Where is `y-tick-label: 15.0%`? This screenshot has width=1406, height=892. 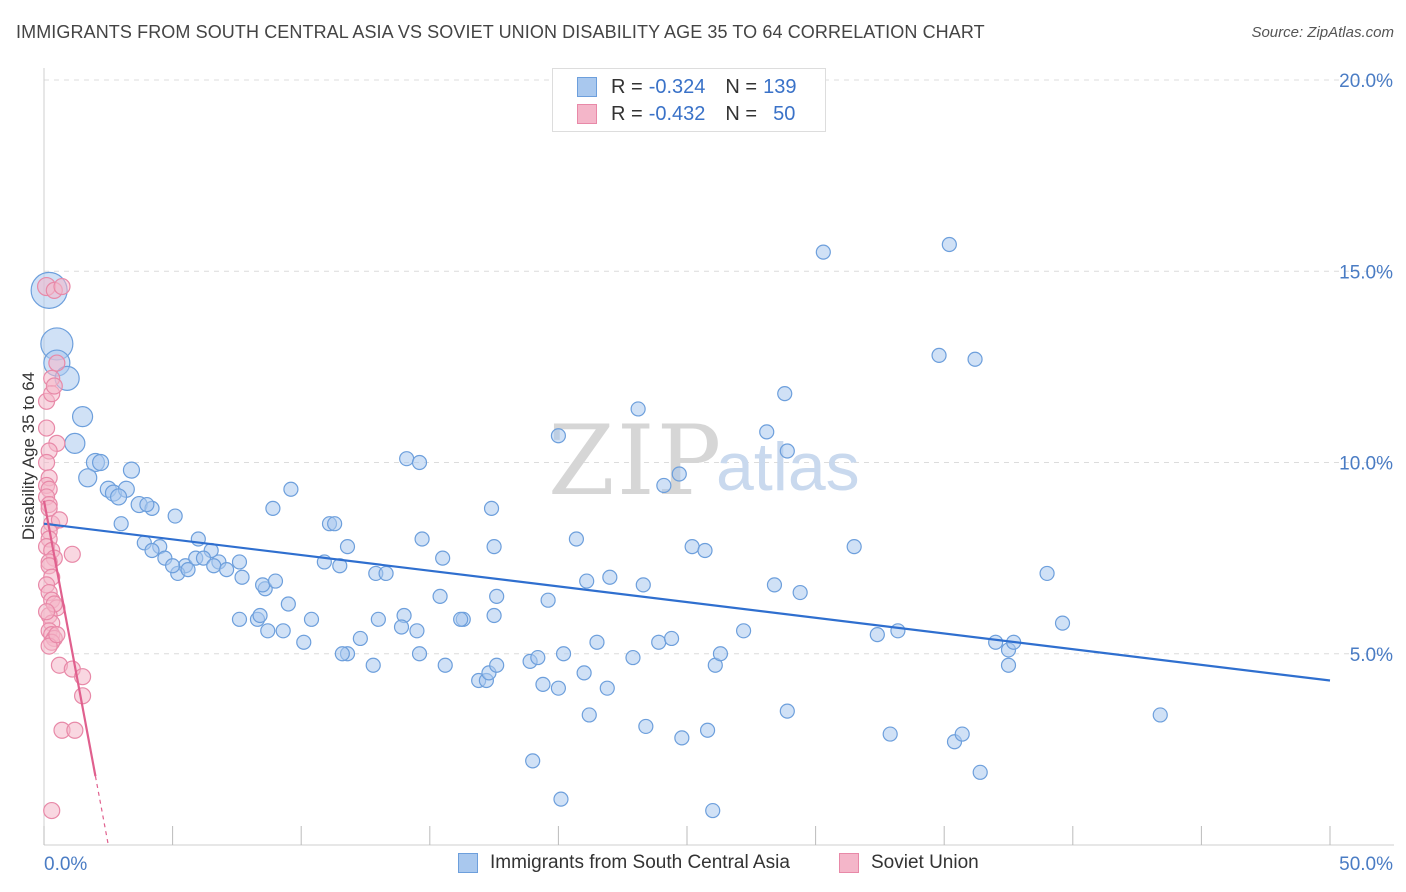
y-tick-label: 15.0% is located at coordinates (1366, 272).